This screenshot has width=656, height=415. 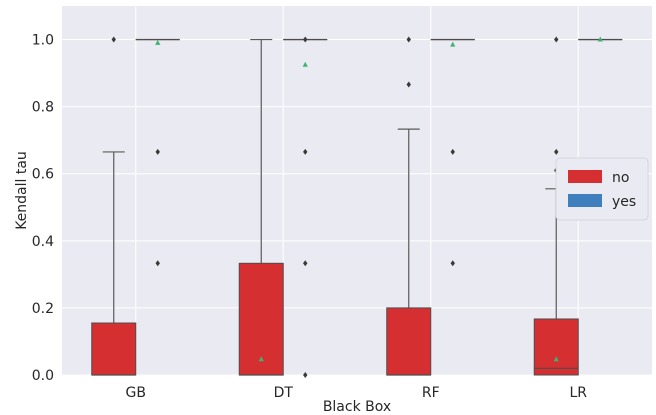 What do you see at coordinates (136, 393) in the screenshot?
I see `x-tick-label: GB` at bounding box center [136, 393].